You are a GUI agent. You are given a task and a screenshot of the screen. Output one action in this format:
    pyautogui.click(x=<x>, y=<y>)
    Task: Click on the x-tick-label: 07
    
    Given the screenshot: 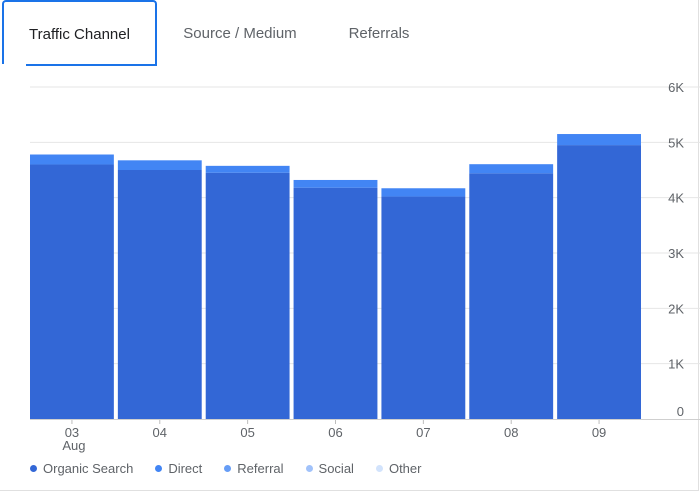 What is the action you would take?
    pyautogui.click(x=423, y=432)
    